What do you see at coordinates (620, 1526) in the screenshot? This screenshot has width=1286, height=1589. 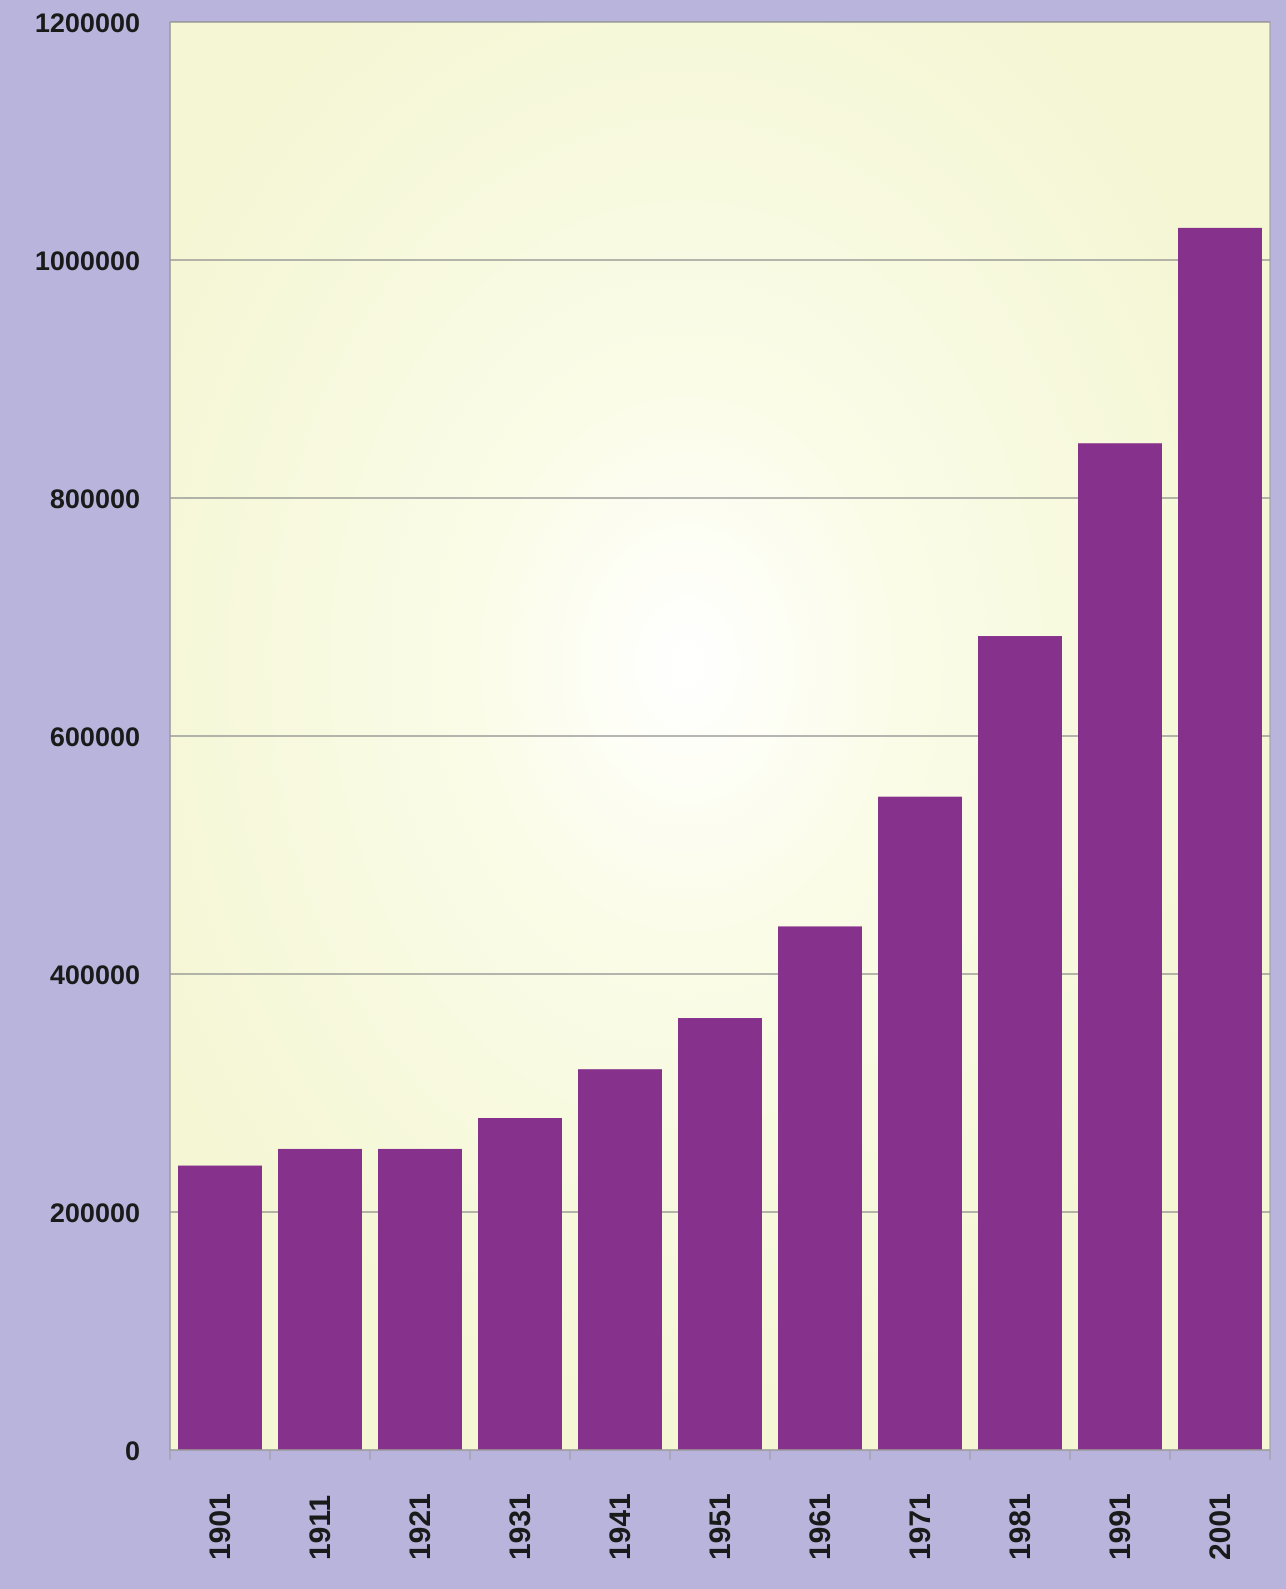 I see `x-tick-label: 1941` at bounding box center [620, 1526].